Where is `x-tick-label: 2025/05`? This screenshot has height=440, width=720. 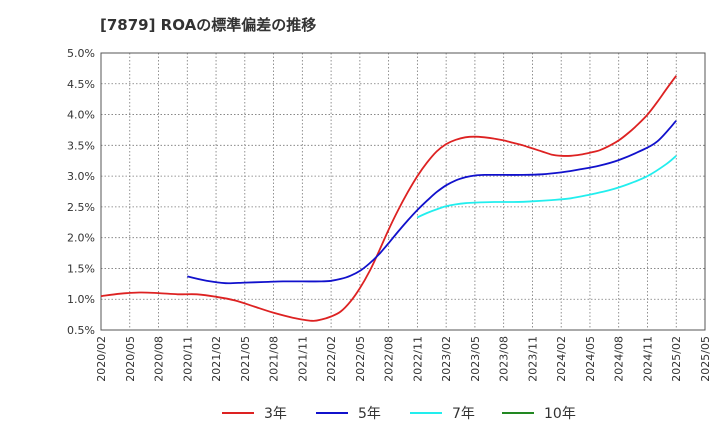 x-tick-label: 2025/05 is located at coordinates (705, 359).